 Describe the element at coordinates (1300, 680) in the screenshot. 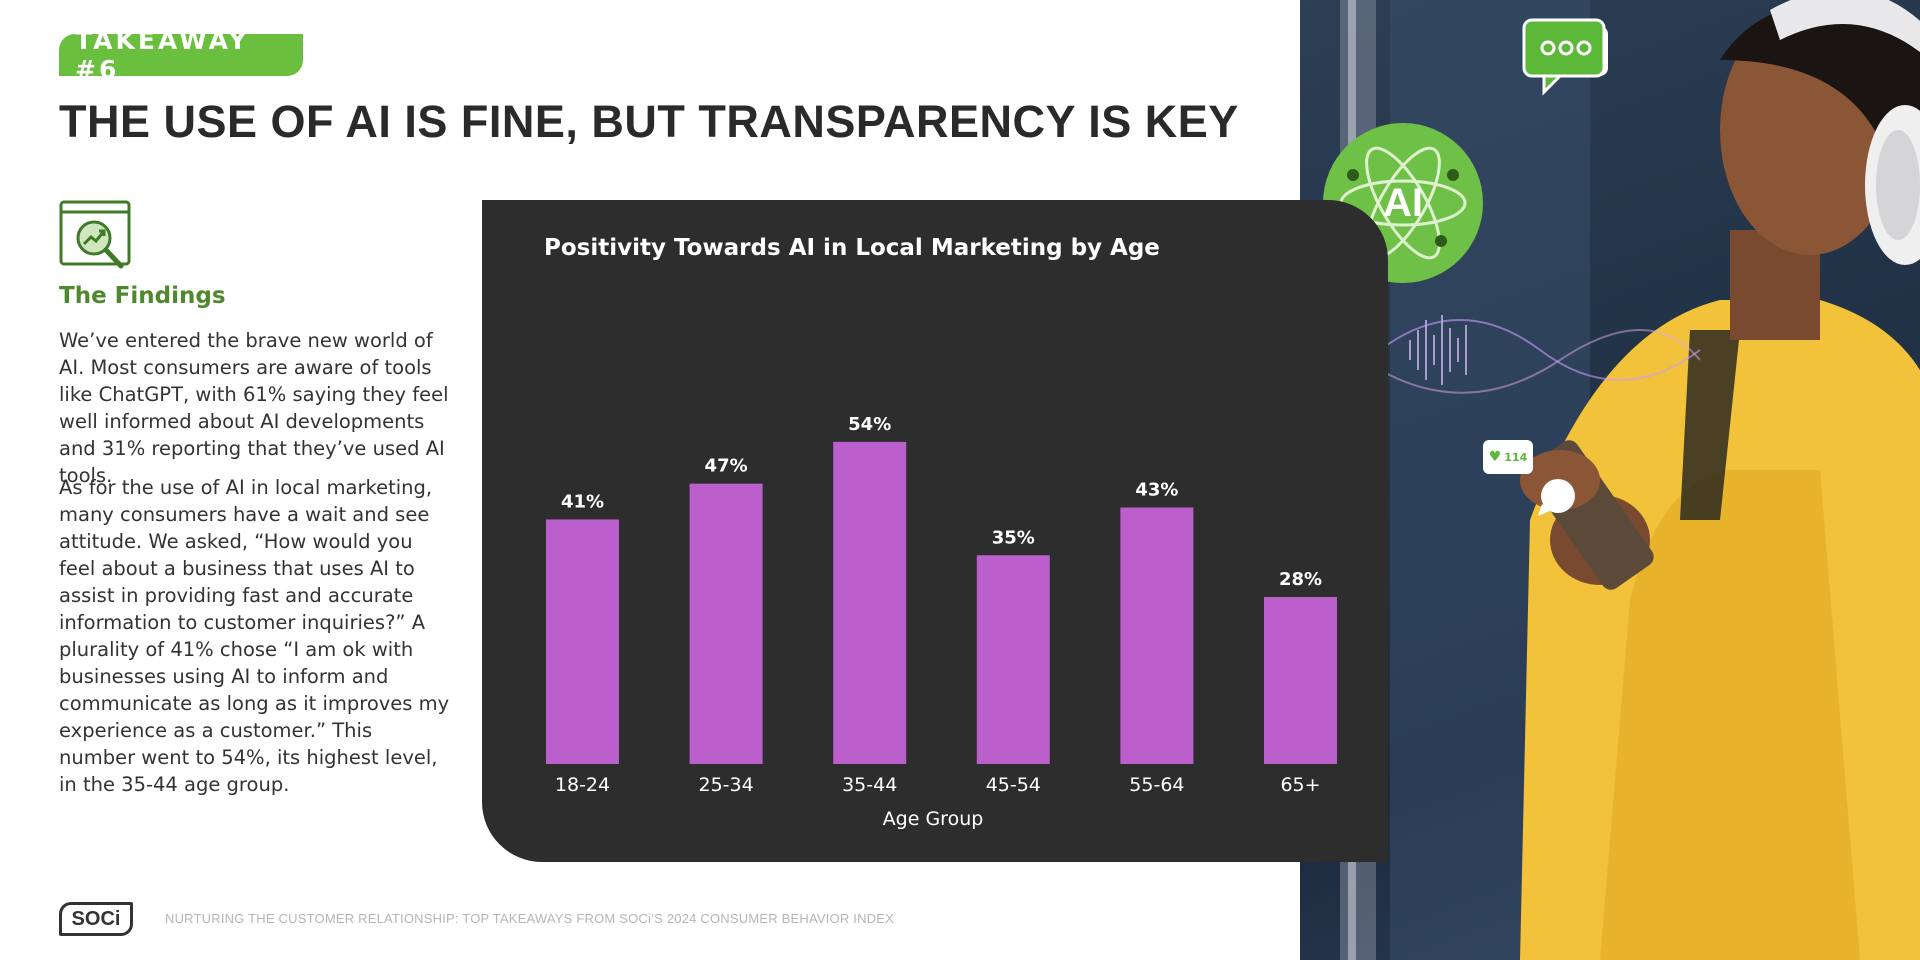

I see `bar-65+` at that location.